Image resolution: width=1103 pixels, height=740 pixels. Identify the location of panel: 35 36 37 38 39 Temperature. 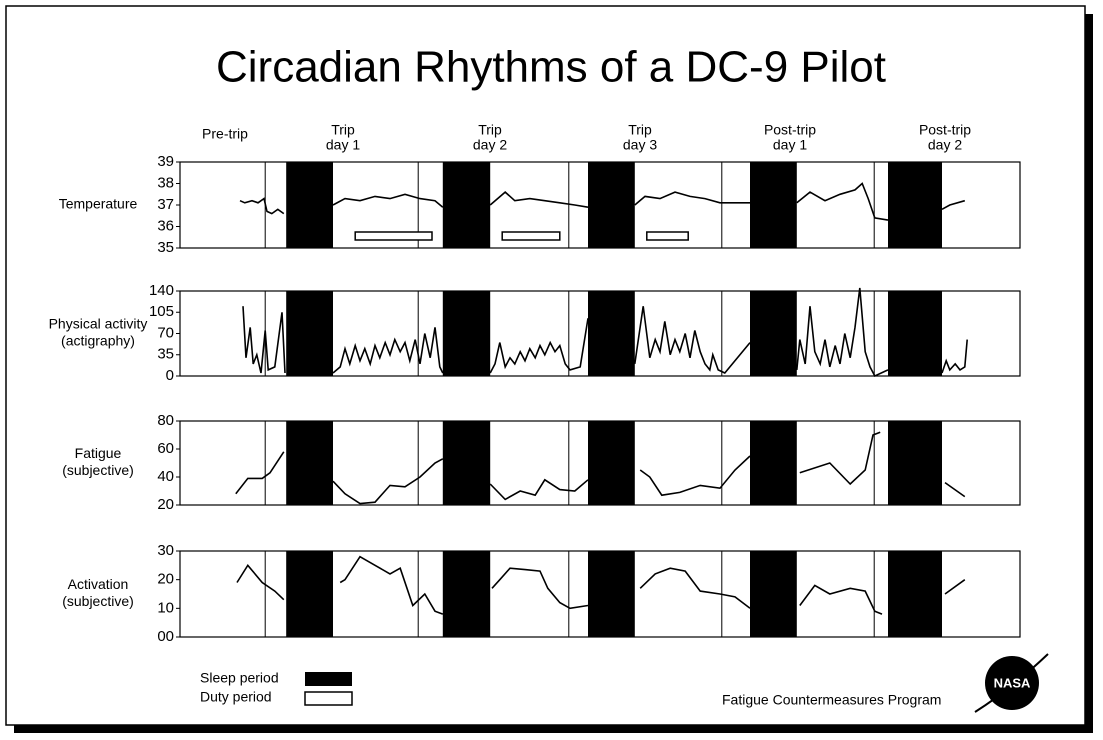
(540, 204).